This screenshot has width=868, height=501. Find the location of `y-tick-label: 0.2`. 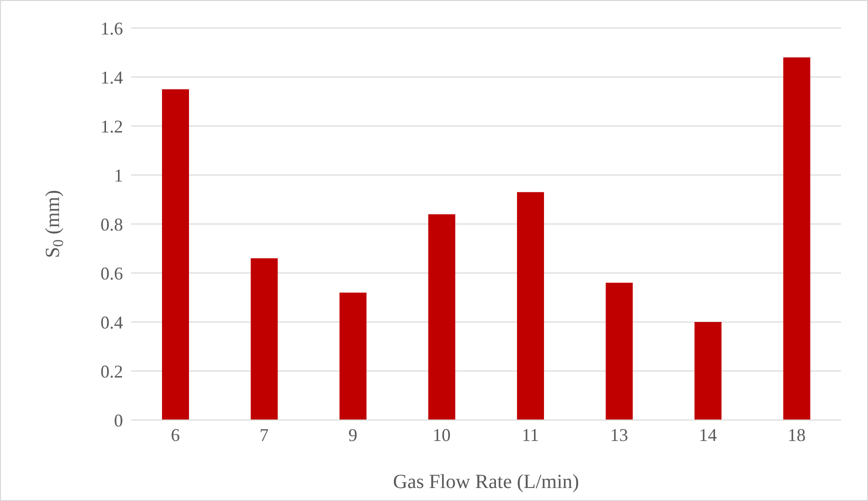

y-tick-label: 0.2 is located at coordinates (111, 371).